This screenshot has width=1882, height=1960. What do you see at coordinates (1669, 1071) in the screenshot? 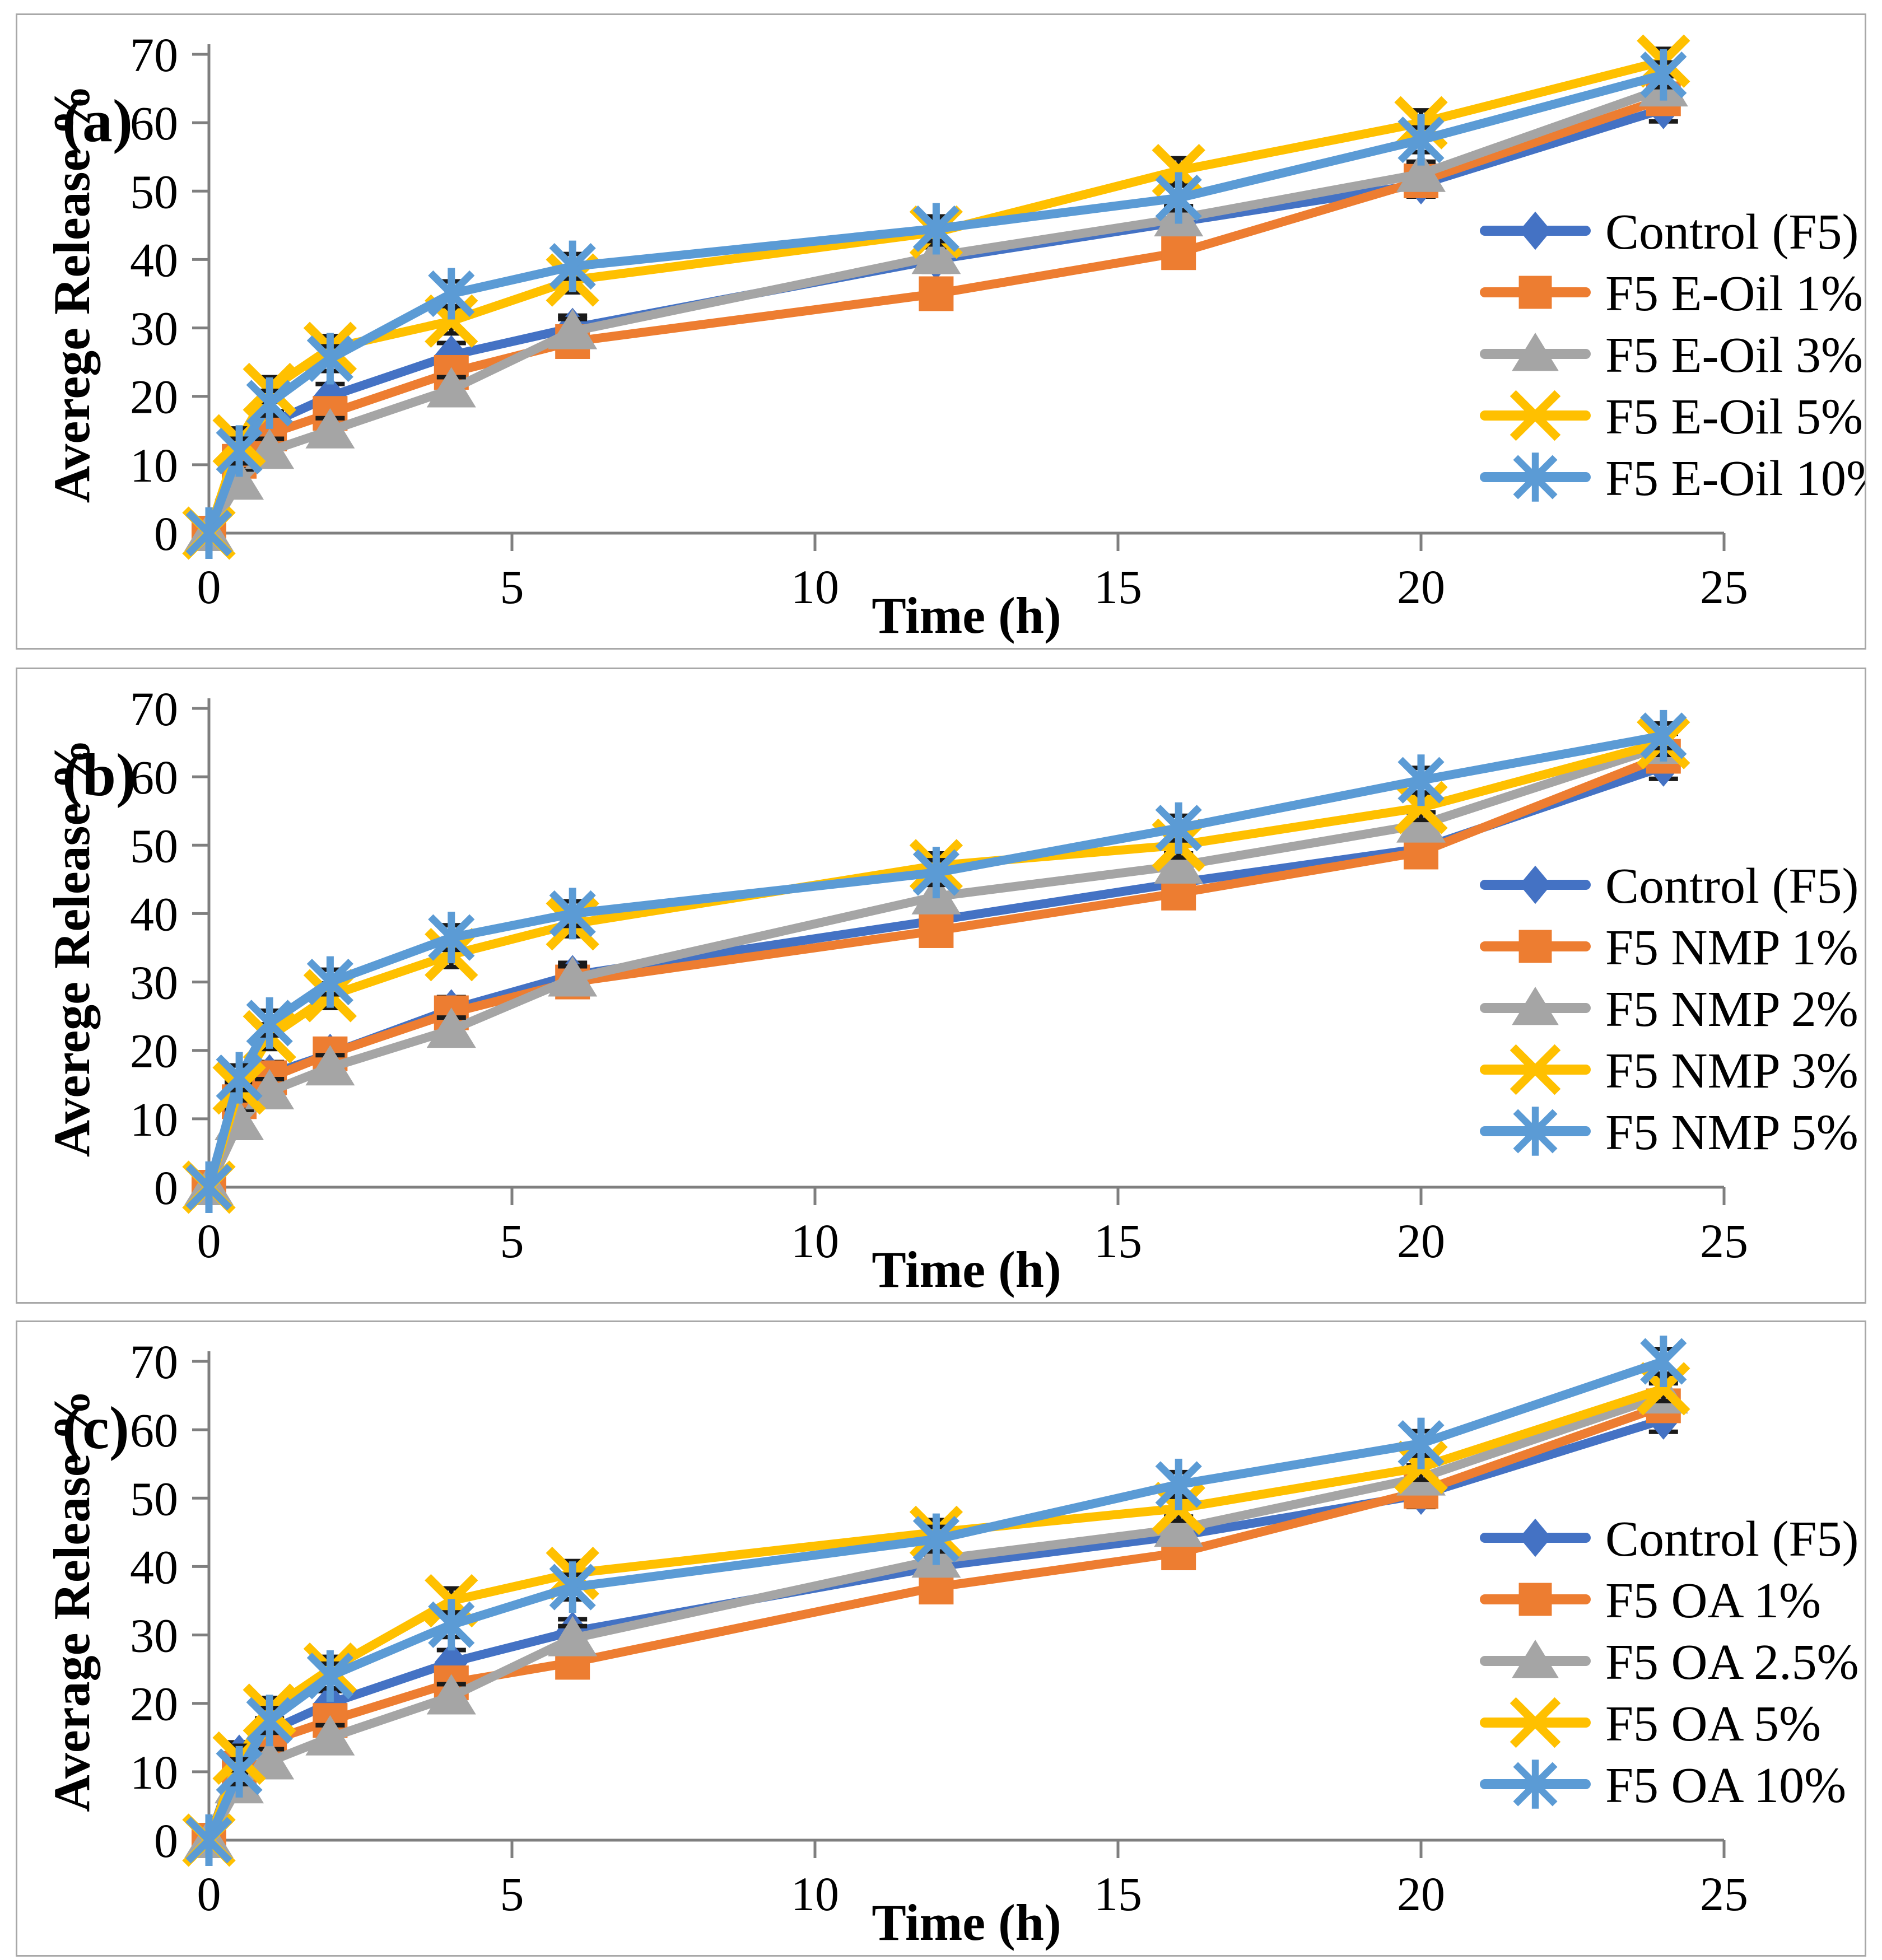
I see `legend-item: F5 NMP 3%` at bounding box center [1669, 1071].